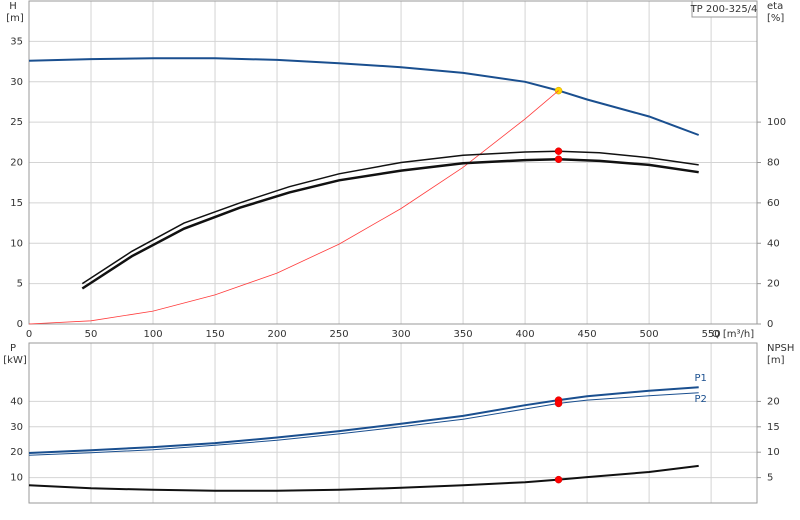 The image size is (800, 520). Describe the element at coordinates (733, 334) in the screenshot. I see `x-axis-label: Q [m³/h]` at that location.